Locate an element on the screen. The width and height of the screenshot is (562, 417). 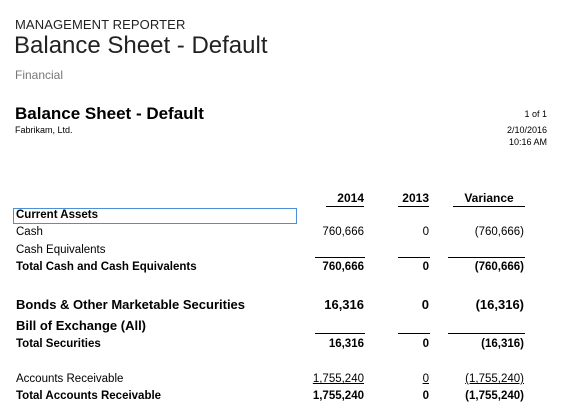
row-label: Current Assets is located at coordinates (57, 215).